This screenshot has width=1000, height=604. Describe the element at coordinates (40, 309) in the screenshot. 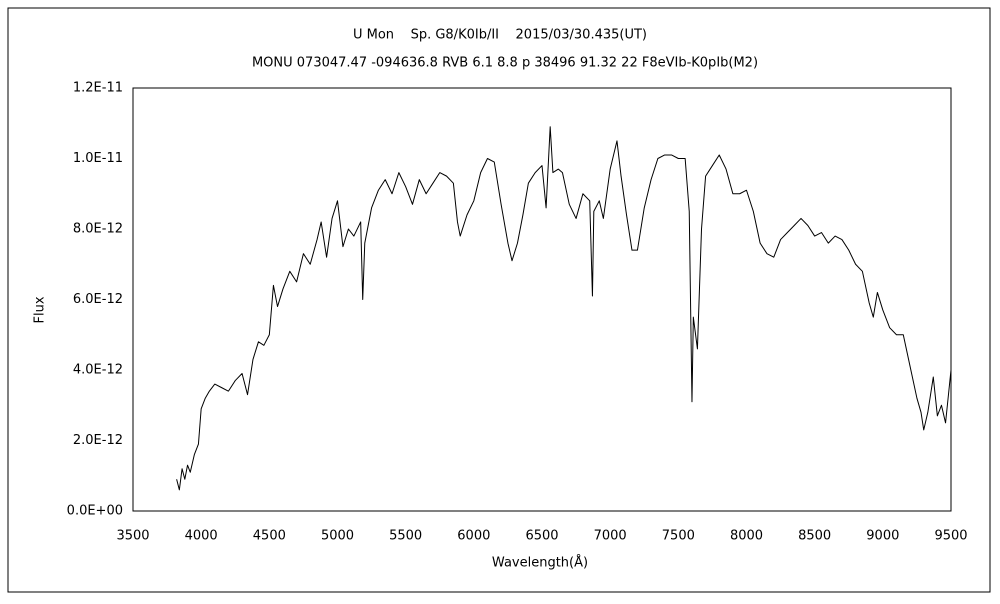

I see `y-axis-label: Flux` at that location.